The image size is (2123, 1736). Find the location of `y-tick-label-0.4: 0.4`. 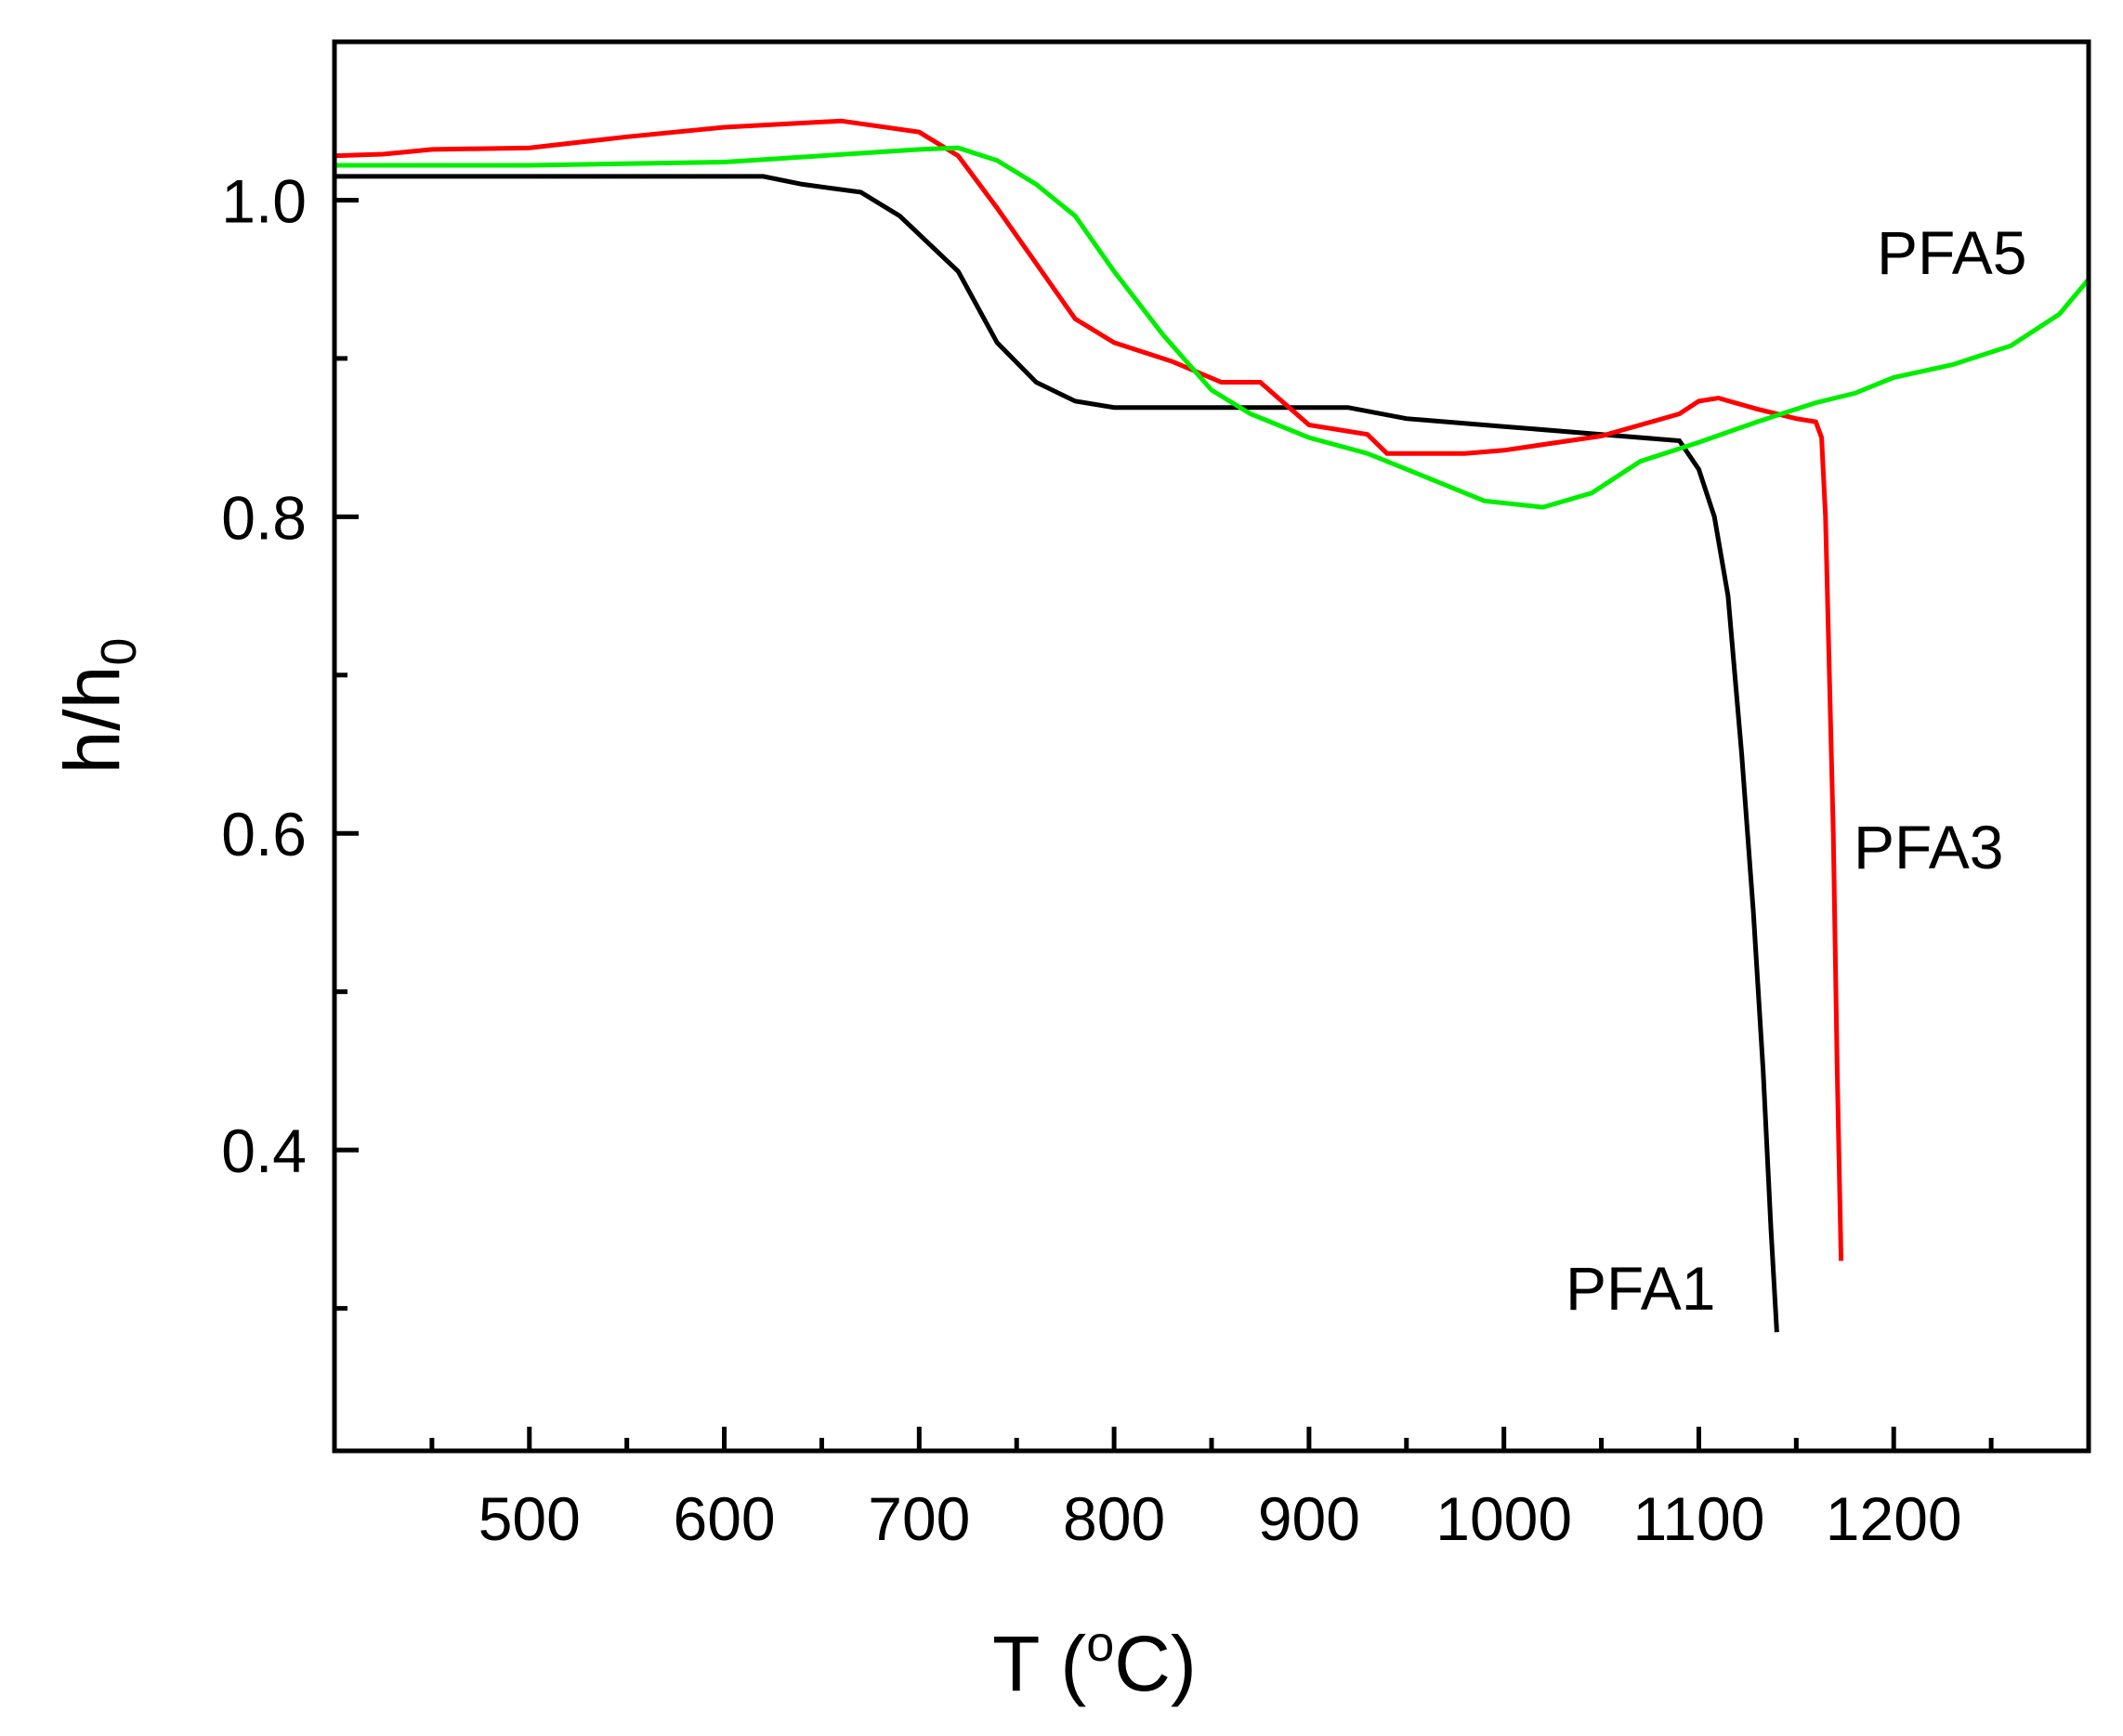

y-tick-label-0.4: 0.4 is located at coordinates (264, 1151).